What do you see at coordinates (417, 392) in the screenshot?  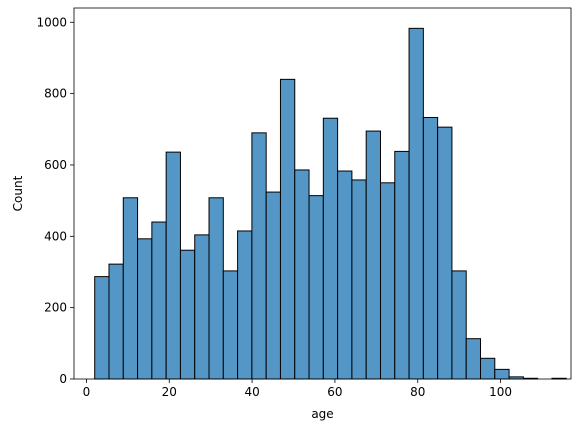 I see `x-tick-label: 80` at bounding box center [417, 392].